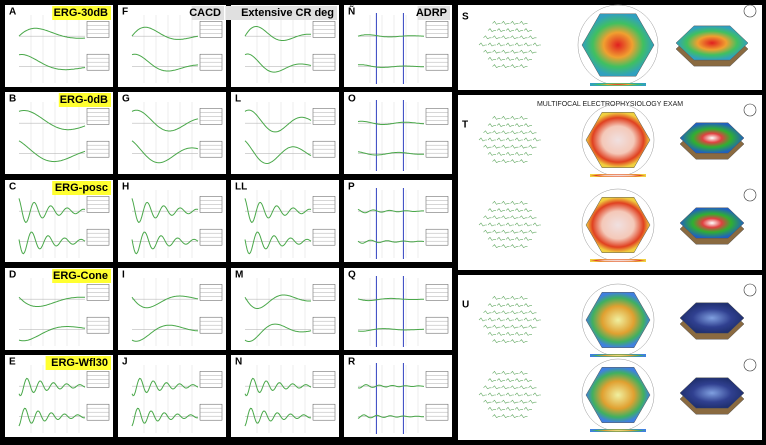 Image resolution: width=766 pixels, height=445 pixels. I want to click on panel-label: ERG-Wfl30, so click(79, 363).